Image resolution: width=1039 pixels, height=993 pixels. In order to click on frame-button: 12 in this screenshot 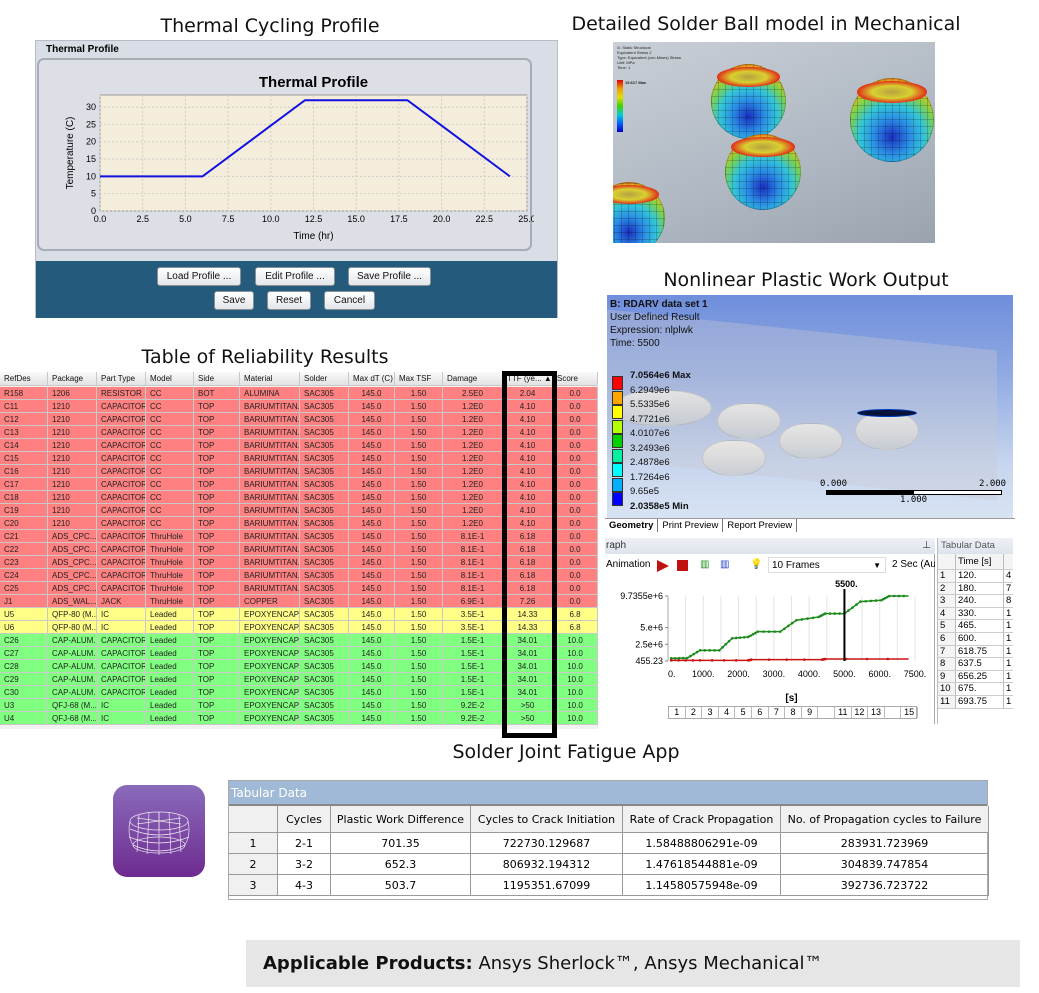, I will do `click(860, 712)`.